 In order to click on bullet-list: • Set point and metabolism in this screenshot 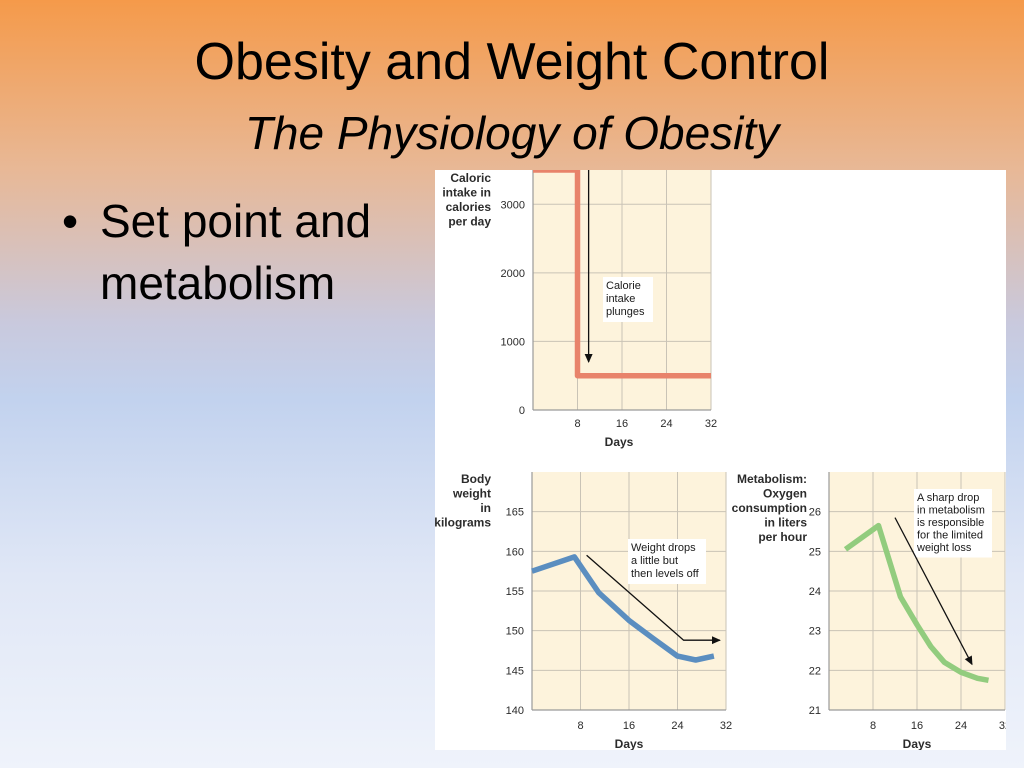, I will do `click(242, 252)`.